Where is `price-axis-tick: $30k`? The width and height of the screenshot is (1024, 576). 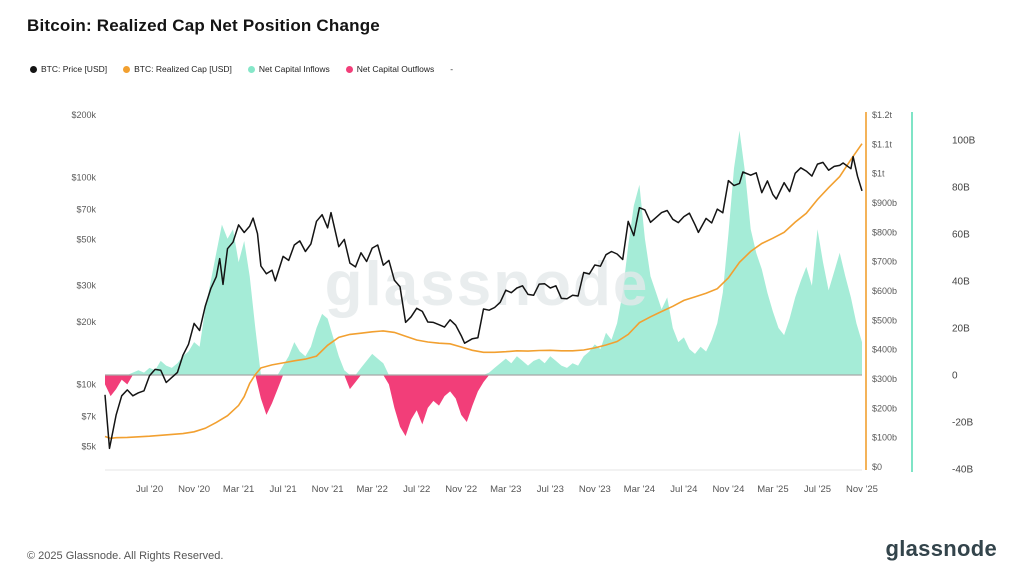 price-axis-tick: $30k is located at coordinates (86, 286).